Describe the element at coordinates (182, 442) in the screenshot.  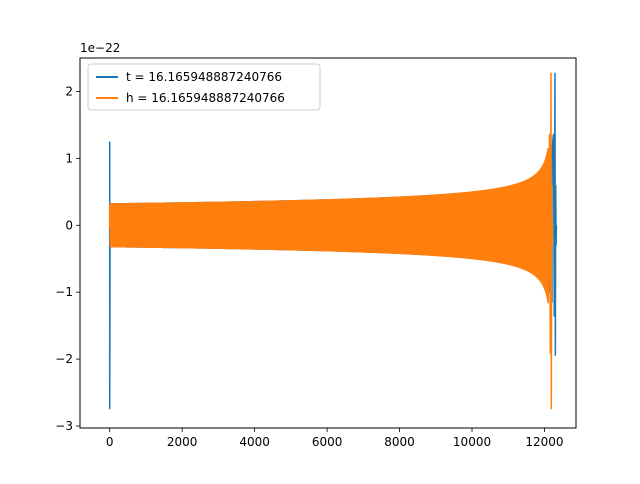
I see `x-tick-label: 2000` at that location.